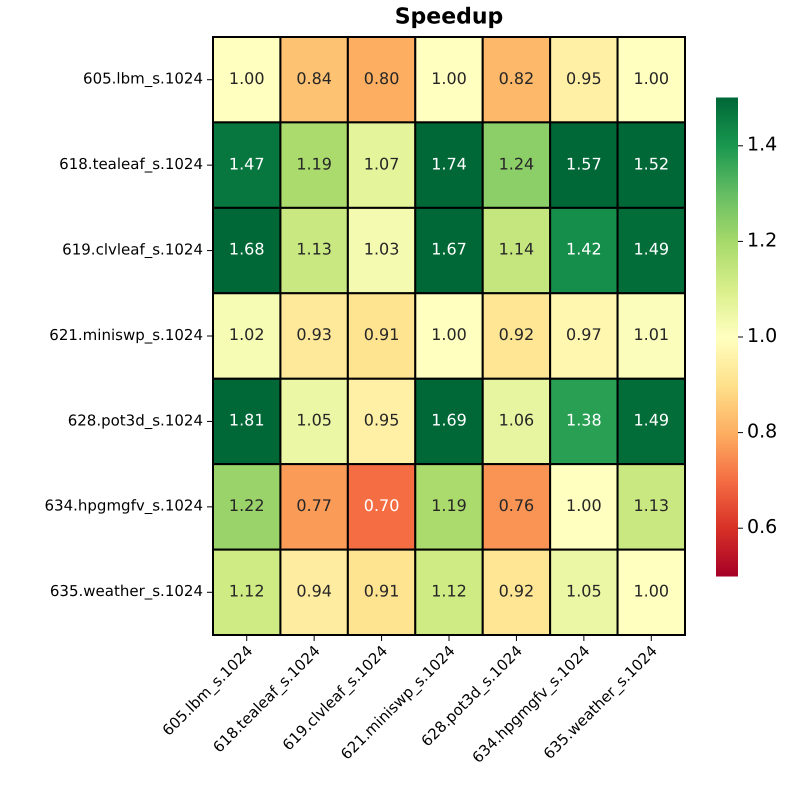 The height and width of the screenshot is (799, 792). I want to click on data-label: 0.93, so click(314, 334).